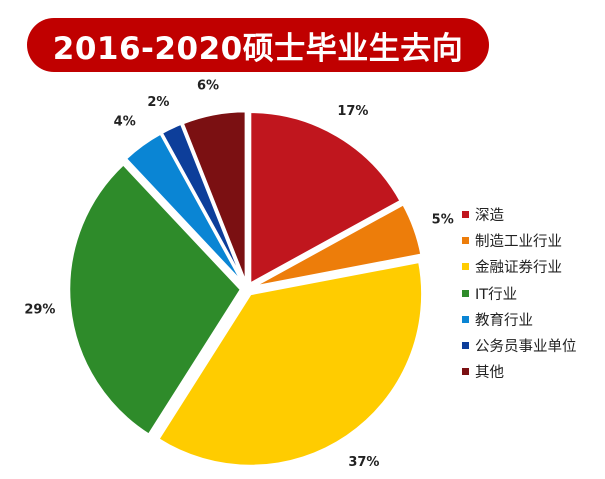 Image resolution: width=605 pixels, height=479 pixels. Describe the element at coordinates (258, 48) in the screenshot. I see `chart-title: 2016-2020硕士毕业生去向` at that location.